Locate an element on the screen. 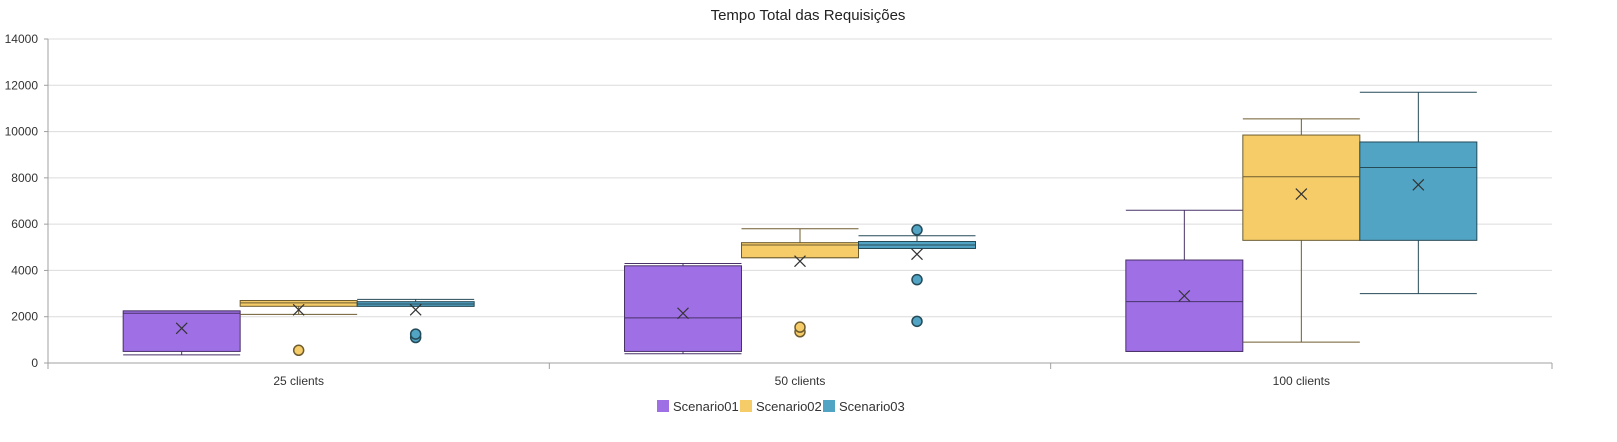 Image resolution: width=1617 pixels, height=442 pixels. legend-label: Scenario03 is located at coordinates (872, 406).